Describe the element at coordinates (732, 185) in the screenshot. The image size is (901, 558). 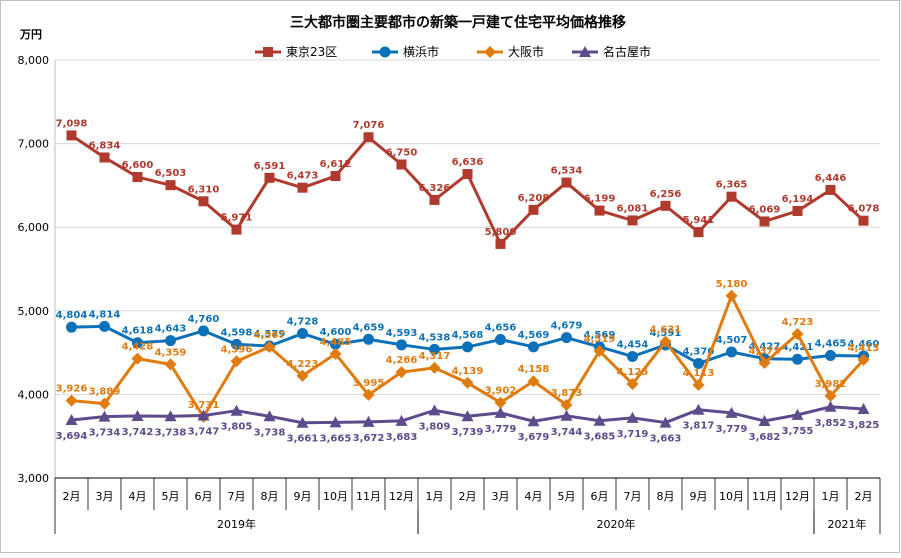
I see `data-label: 6,365` at that location.